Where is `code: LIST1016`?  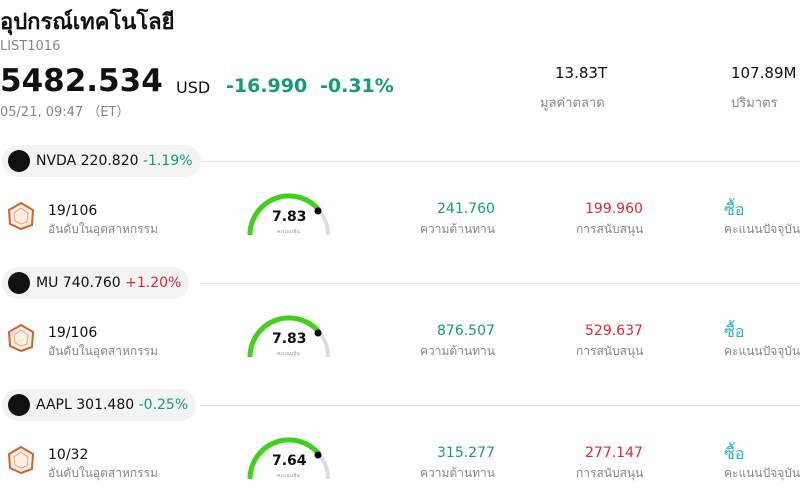
code: LIST1016 is located at coordinates (30, 46).